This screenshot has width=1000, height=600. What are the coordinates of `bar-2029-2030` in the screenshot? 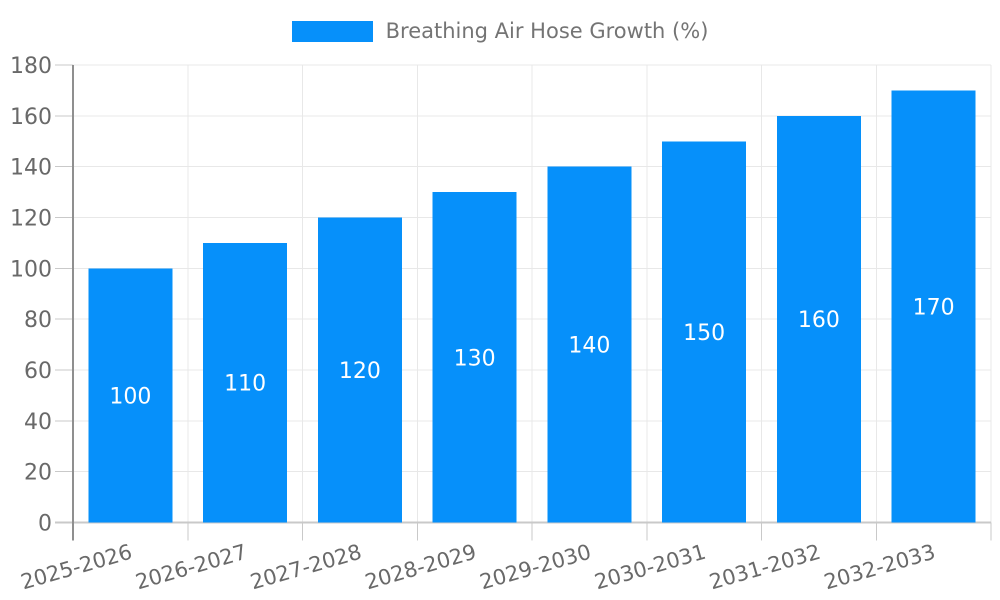 It's located at (589, 344).